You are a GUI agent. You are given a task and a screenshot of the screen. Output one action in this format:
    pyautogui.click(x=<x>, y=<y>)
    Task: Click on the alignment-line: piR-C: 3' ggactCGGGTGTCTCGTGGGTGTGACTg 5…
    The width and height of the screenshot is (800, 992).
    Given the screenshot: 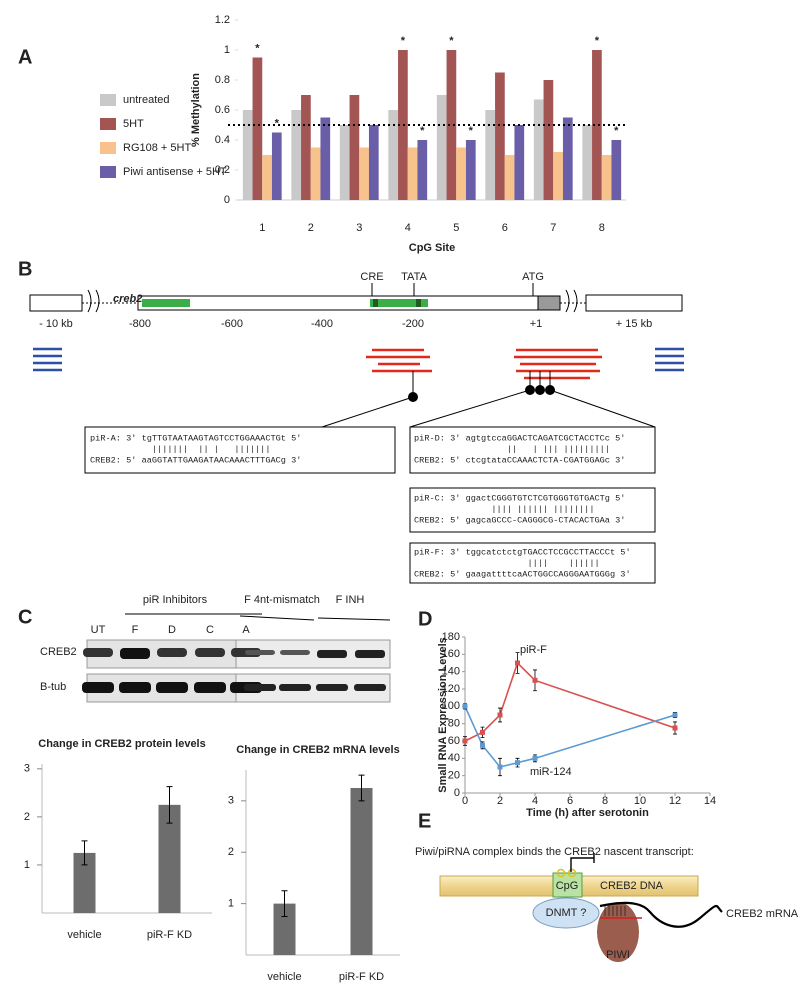 What is the action you would take?
    pyautogui.click(x=519, y=498)
    